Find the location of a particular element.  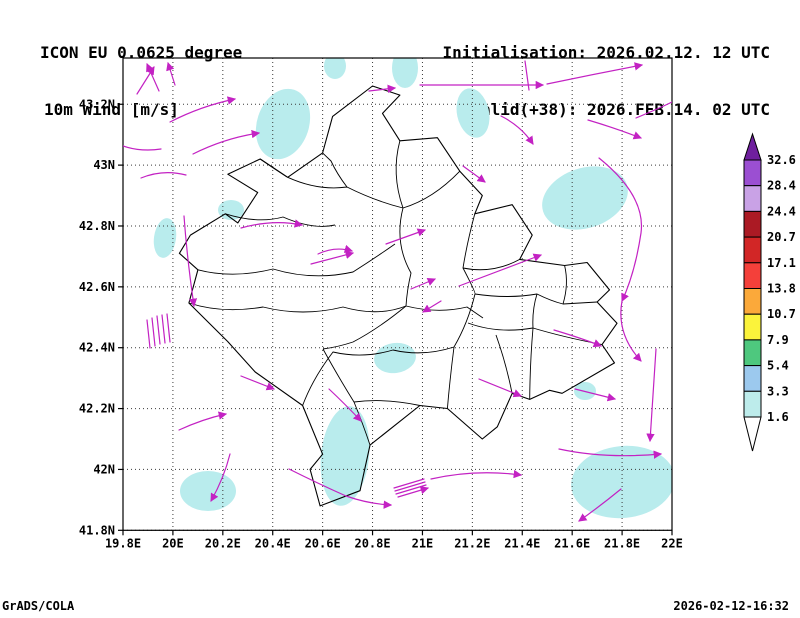

x-tick-label: 21.4E is located at coordinates (522, 543).